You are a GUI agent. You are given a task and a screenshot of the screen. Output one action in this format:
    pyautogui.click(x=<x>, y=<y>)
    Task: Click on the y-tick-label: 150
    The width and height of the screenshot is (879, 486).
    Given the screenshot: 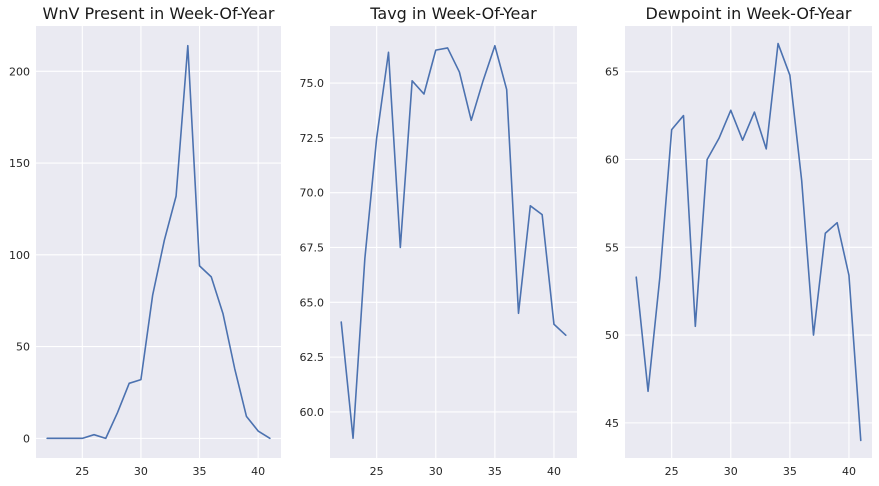 What is the action you would take?
    pyautogui.click(x=19, y=163)
    